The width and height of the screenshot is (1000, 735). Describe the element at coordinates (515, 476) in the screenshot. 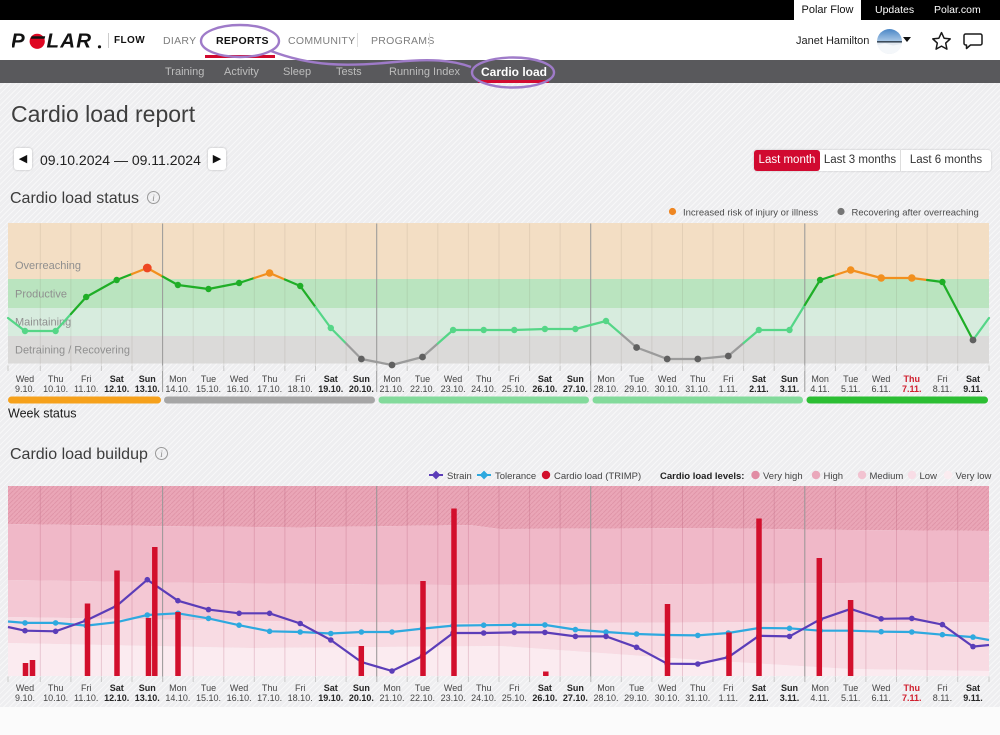

I see `svg-text: Tolerance` at that location.